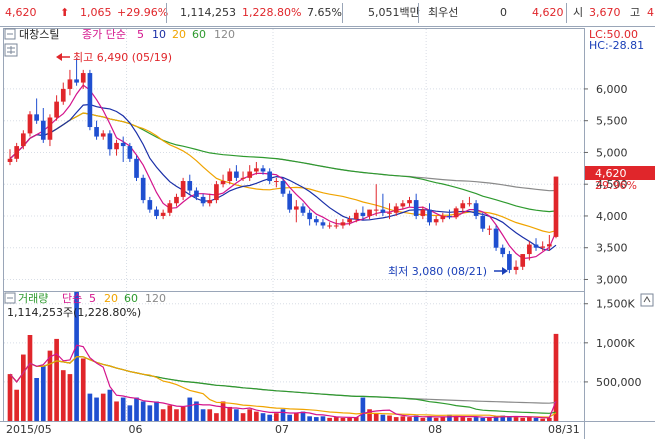 This screenshot has width=655, height=439. What do you see at coordinates (615, 304) in the screenshot?
I see `volume-tick-label: 1,500K` at bounding box center [615, 304].